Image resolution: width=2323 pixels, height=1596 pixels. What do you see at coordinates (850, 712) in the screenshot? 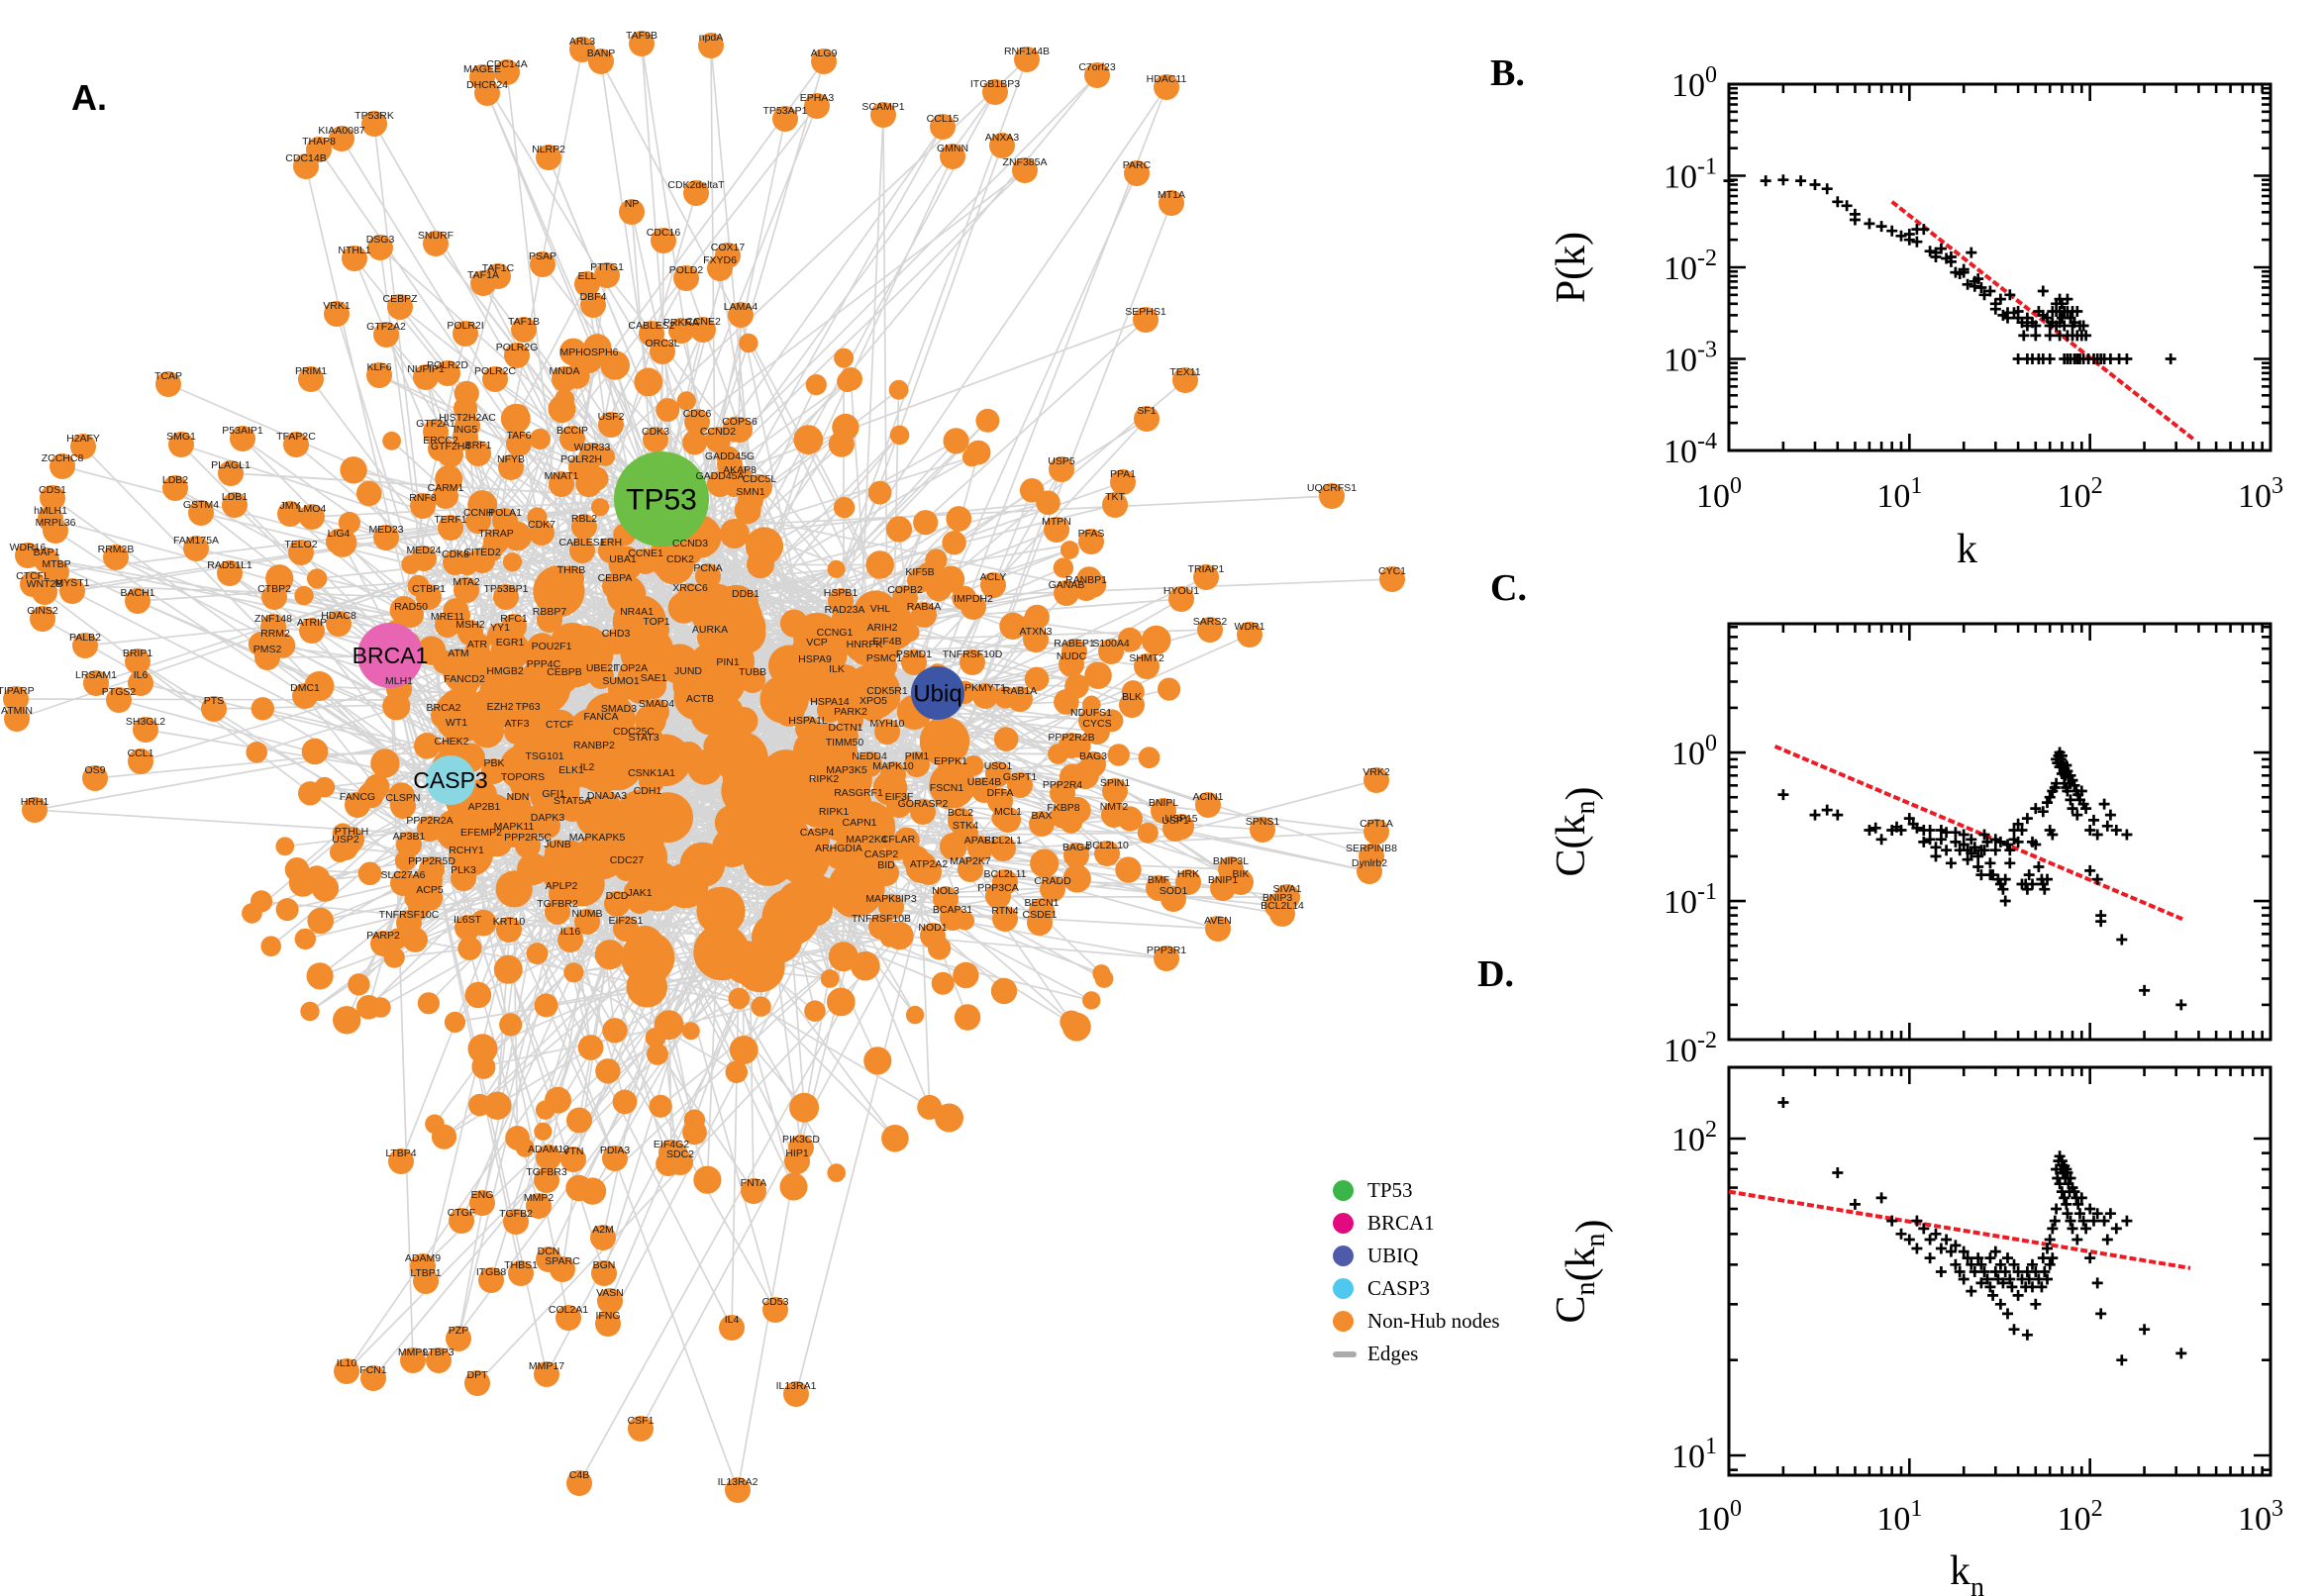
I see `node-label: PARK2` at bounding box center [850, 712].